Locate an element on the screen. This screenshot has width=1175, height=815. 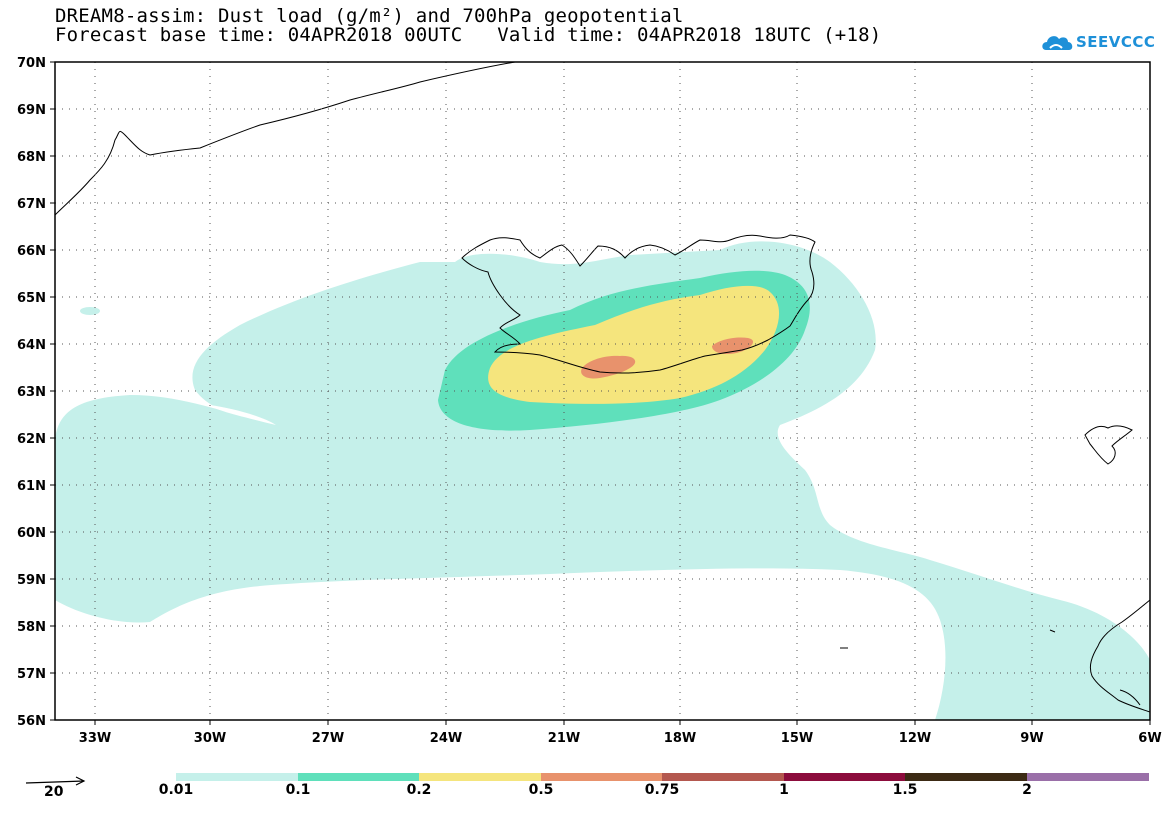
lon-label: 9W is located at coordinates (1031, 738).